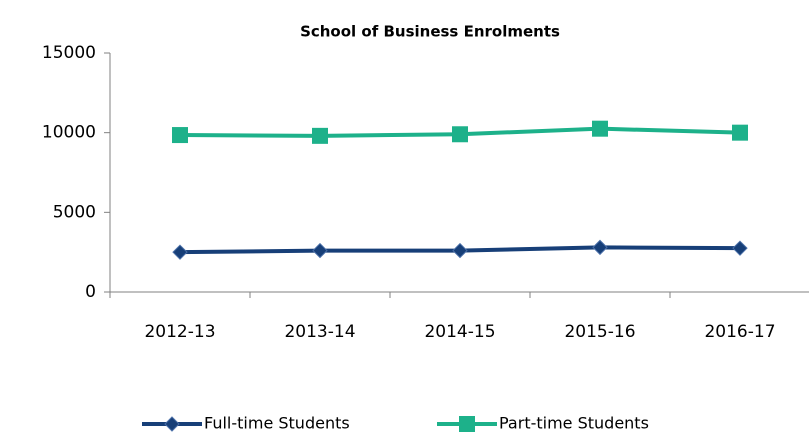  Describe the element at coordinates (599, 332) in the screenshot. I see `x-tick-label: 2015-16` at that location.